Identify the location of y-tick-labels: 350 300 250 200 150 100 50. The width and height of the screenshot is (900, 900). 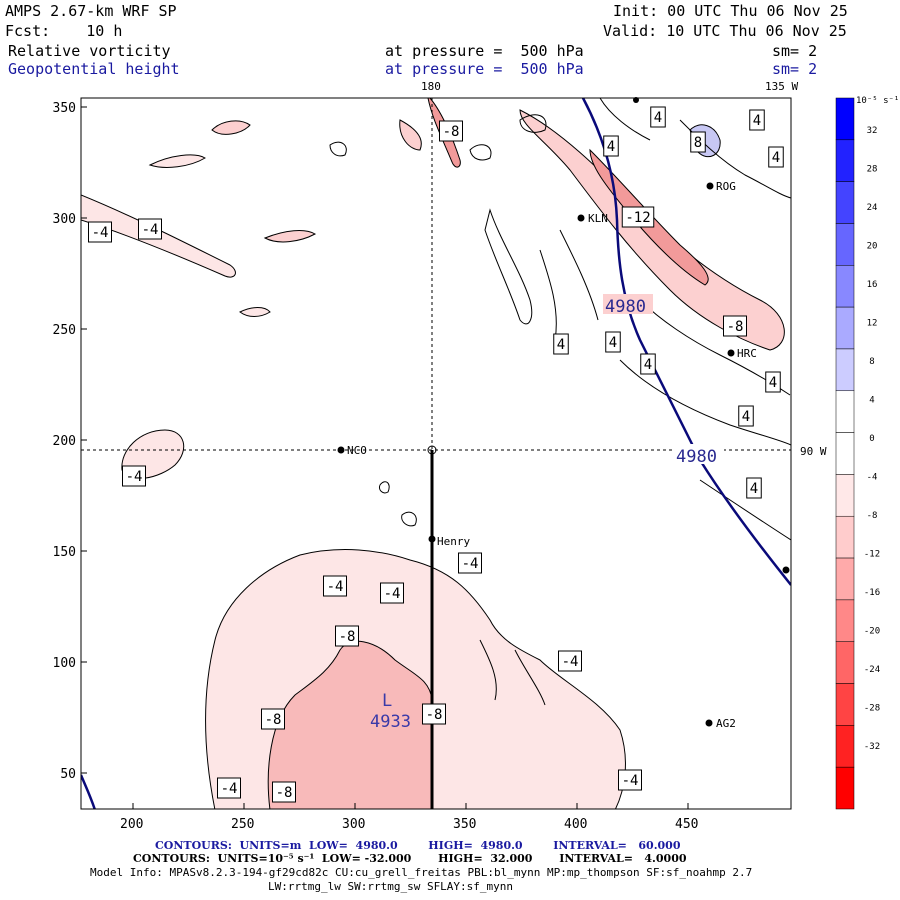
(64, 441).